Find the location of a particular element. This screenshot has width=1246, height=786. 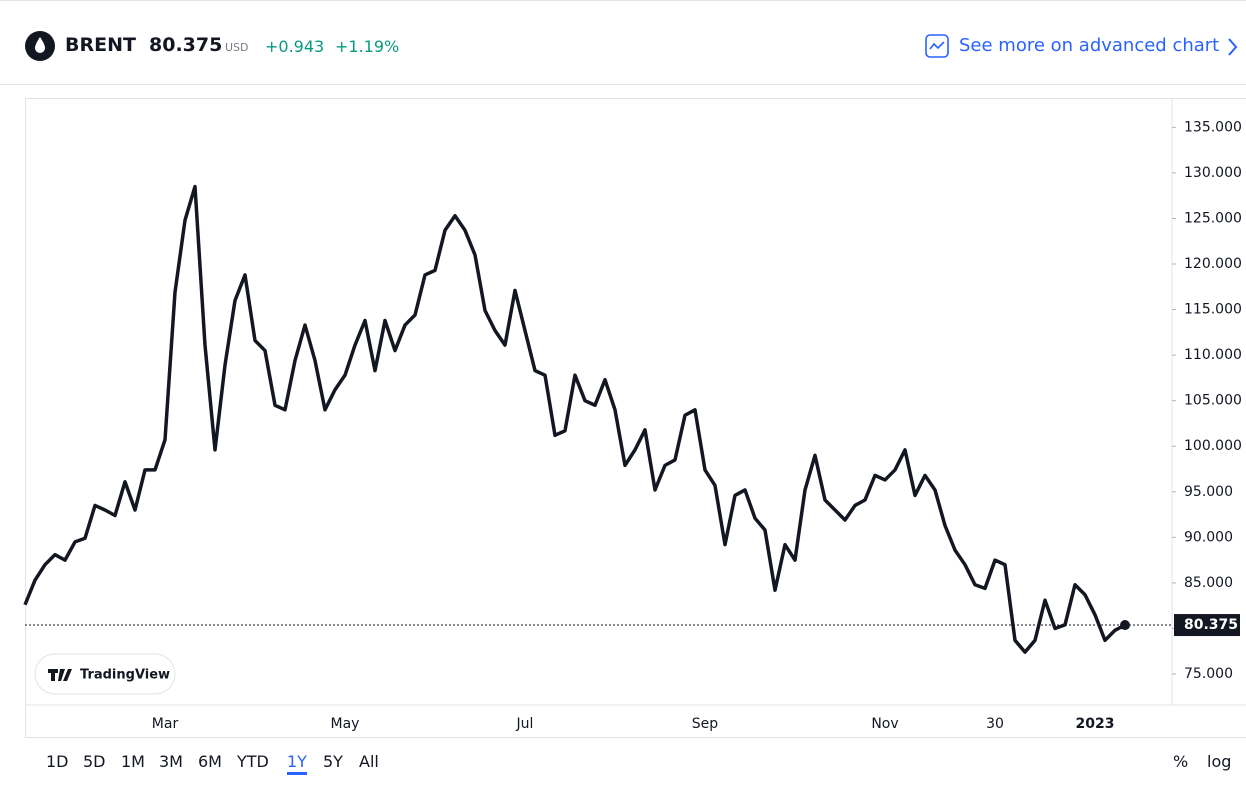

watermark-logo is located at coordinates (60, 675).